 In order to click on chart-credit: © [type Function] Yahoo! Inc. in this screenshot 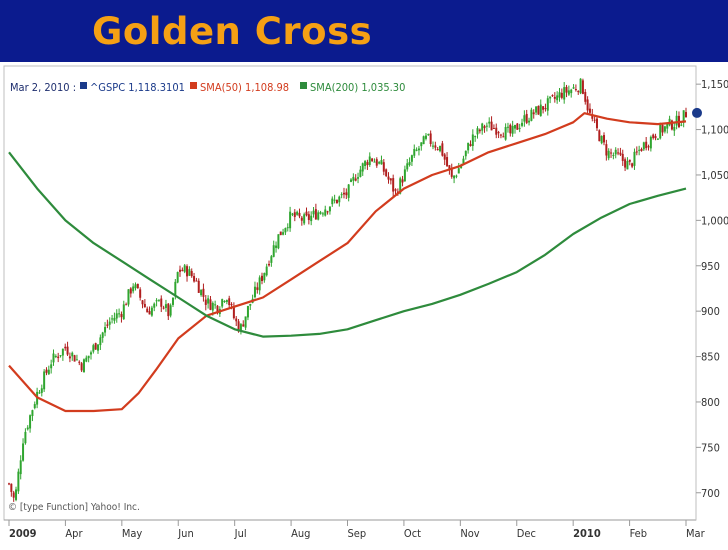, I will do `click(74, 507)`.